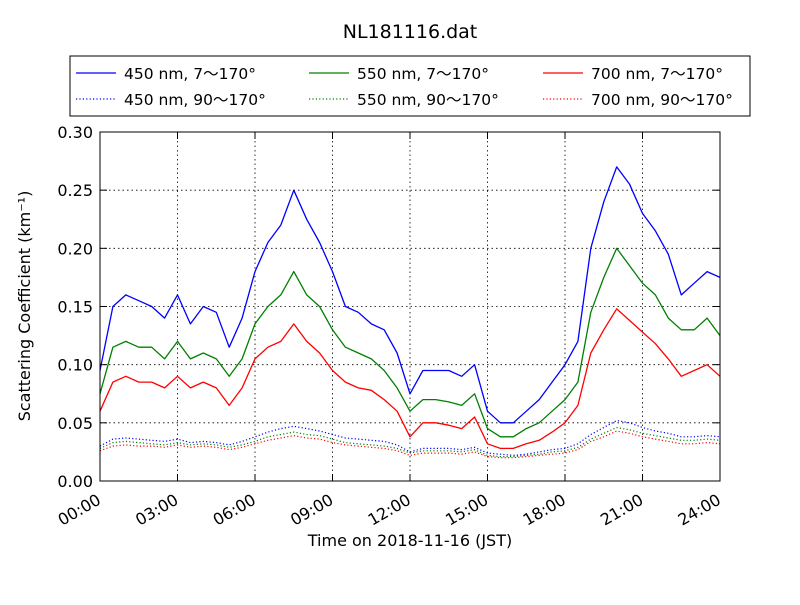 Image resolution: width=800 pixels, height=605 pixels. I want to click on chart-title: NL181116.dat, so click(410, 32).